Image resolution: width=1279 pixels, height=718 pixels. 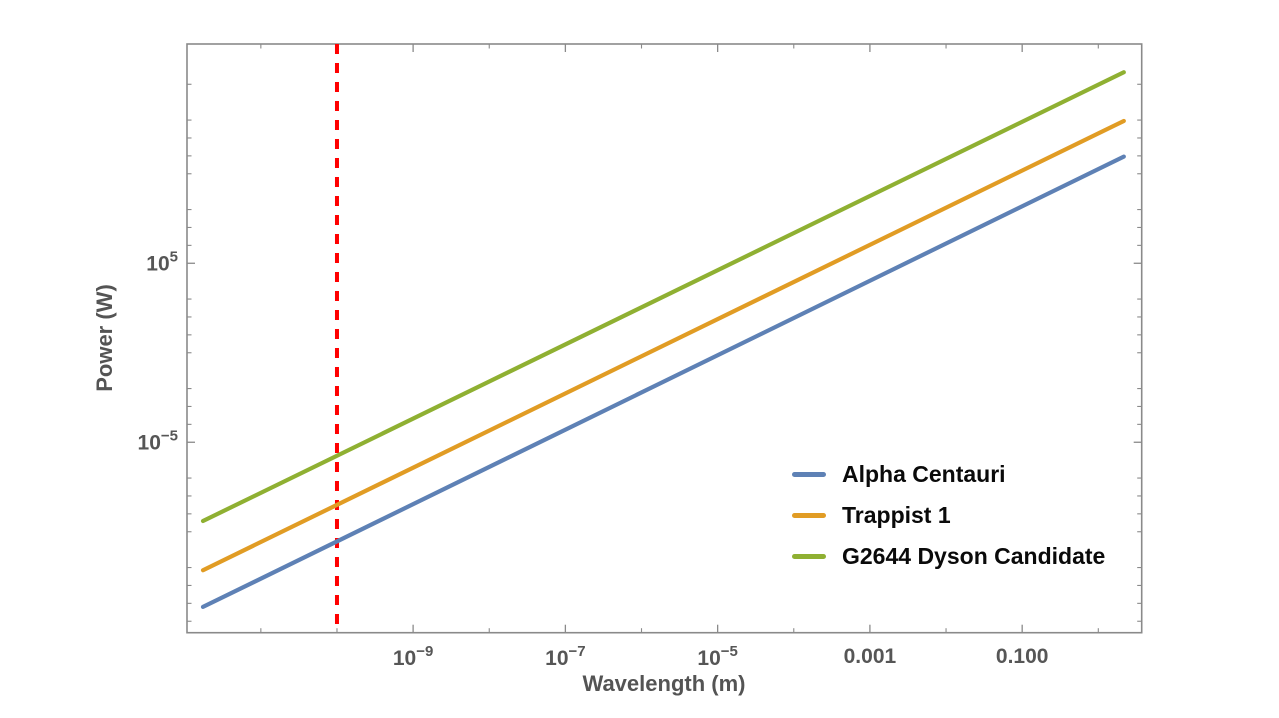 What do you see at coordinates (974, 556) in the screenshot?
I see `legend-label: G2644 Dyson Candidate` at bounding box center [974, 556].